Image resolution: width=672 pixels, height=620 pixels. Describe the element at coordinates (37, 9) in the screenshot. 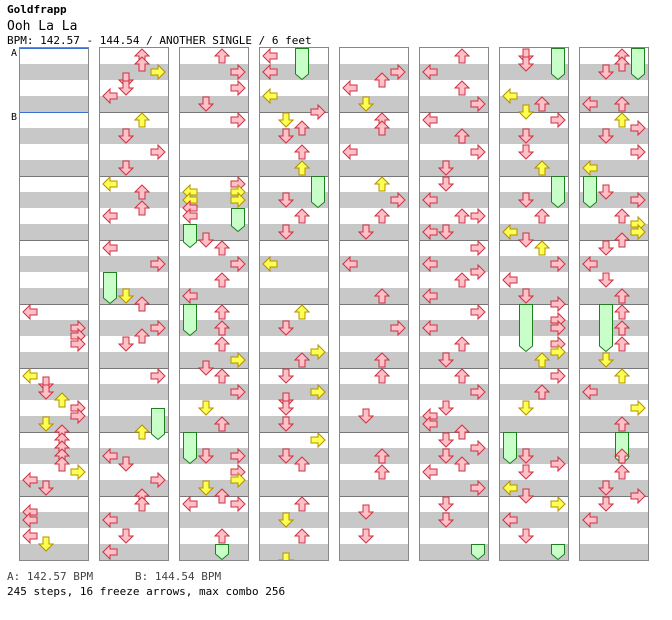

I see `artist-name: Goldfrapp` at that location.